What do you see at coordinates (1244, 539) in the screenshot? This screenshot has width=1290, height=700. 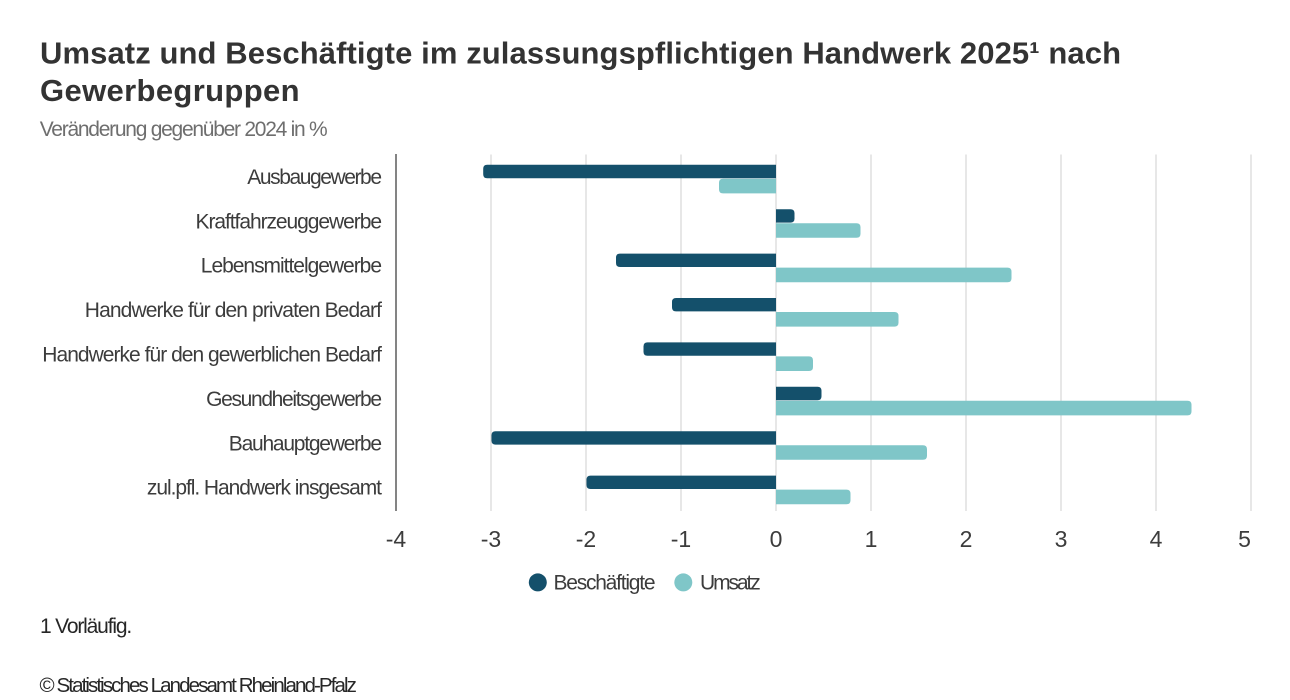 I see `svg-text: 5` at bounding box center [1244, 539].